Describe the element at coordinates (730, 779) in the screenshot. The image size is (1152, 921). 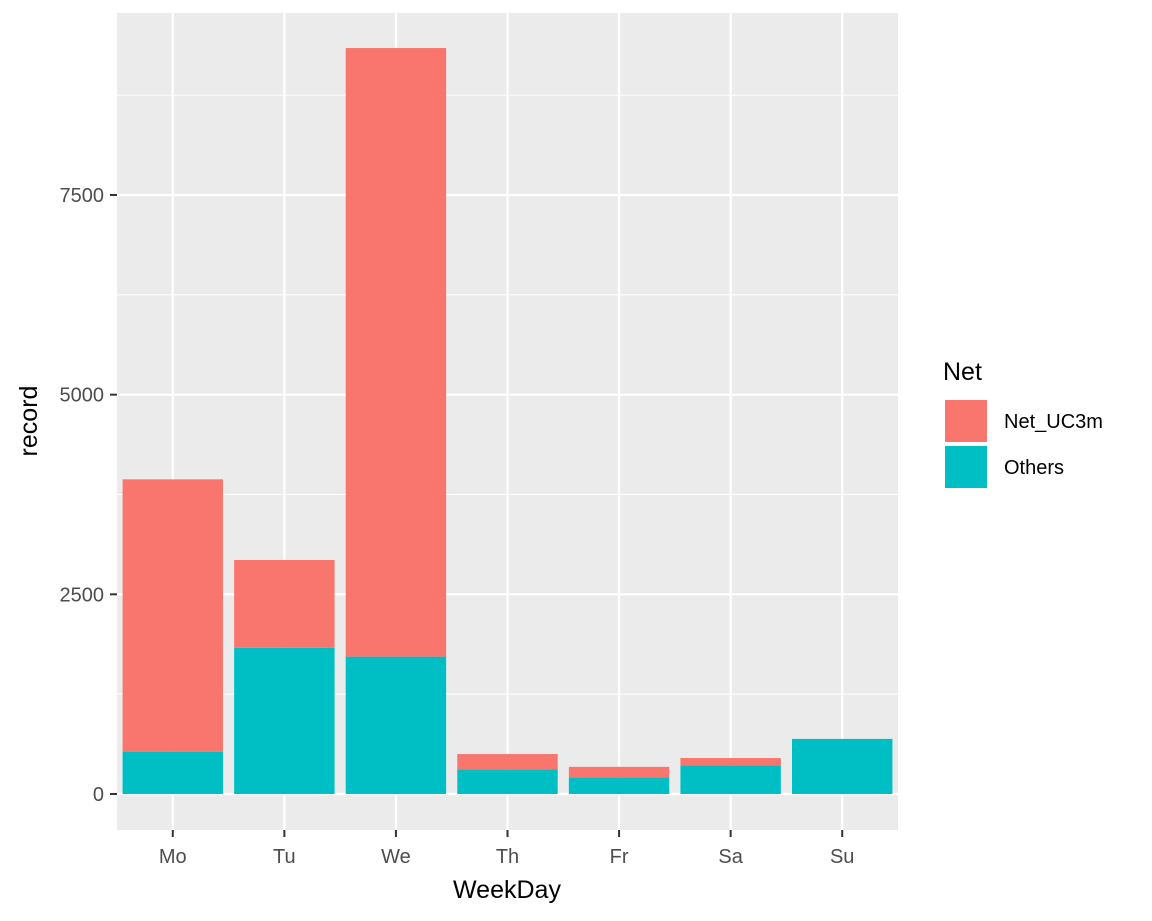
I see `bar-others-sa` at that location.